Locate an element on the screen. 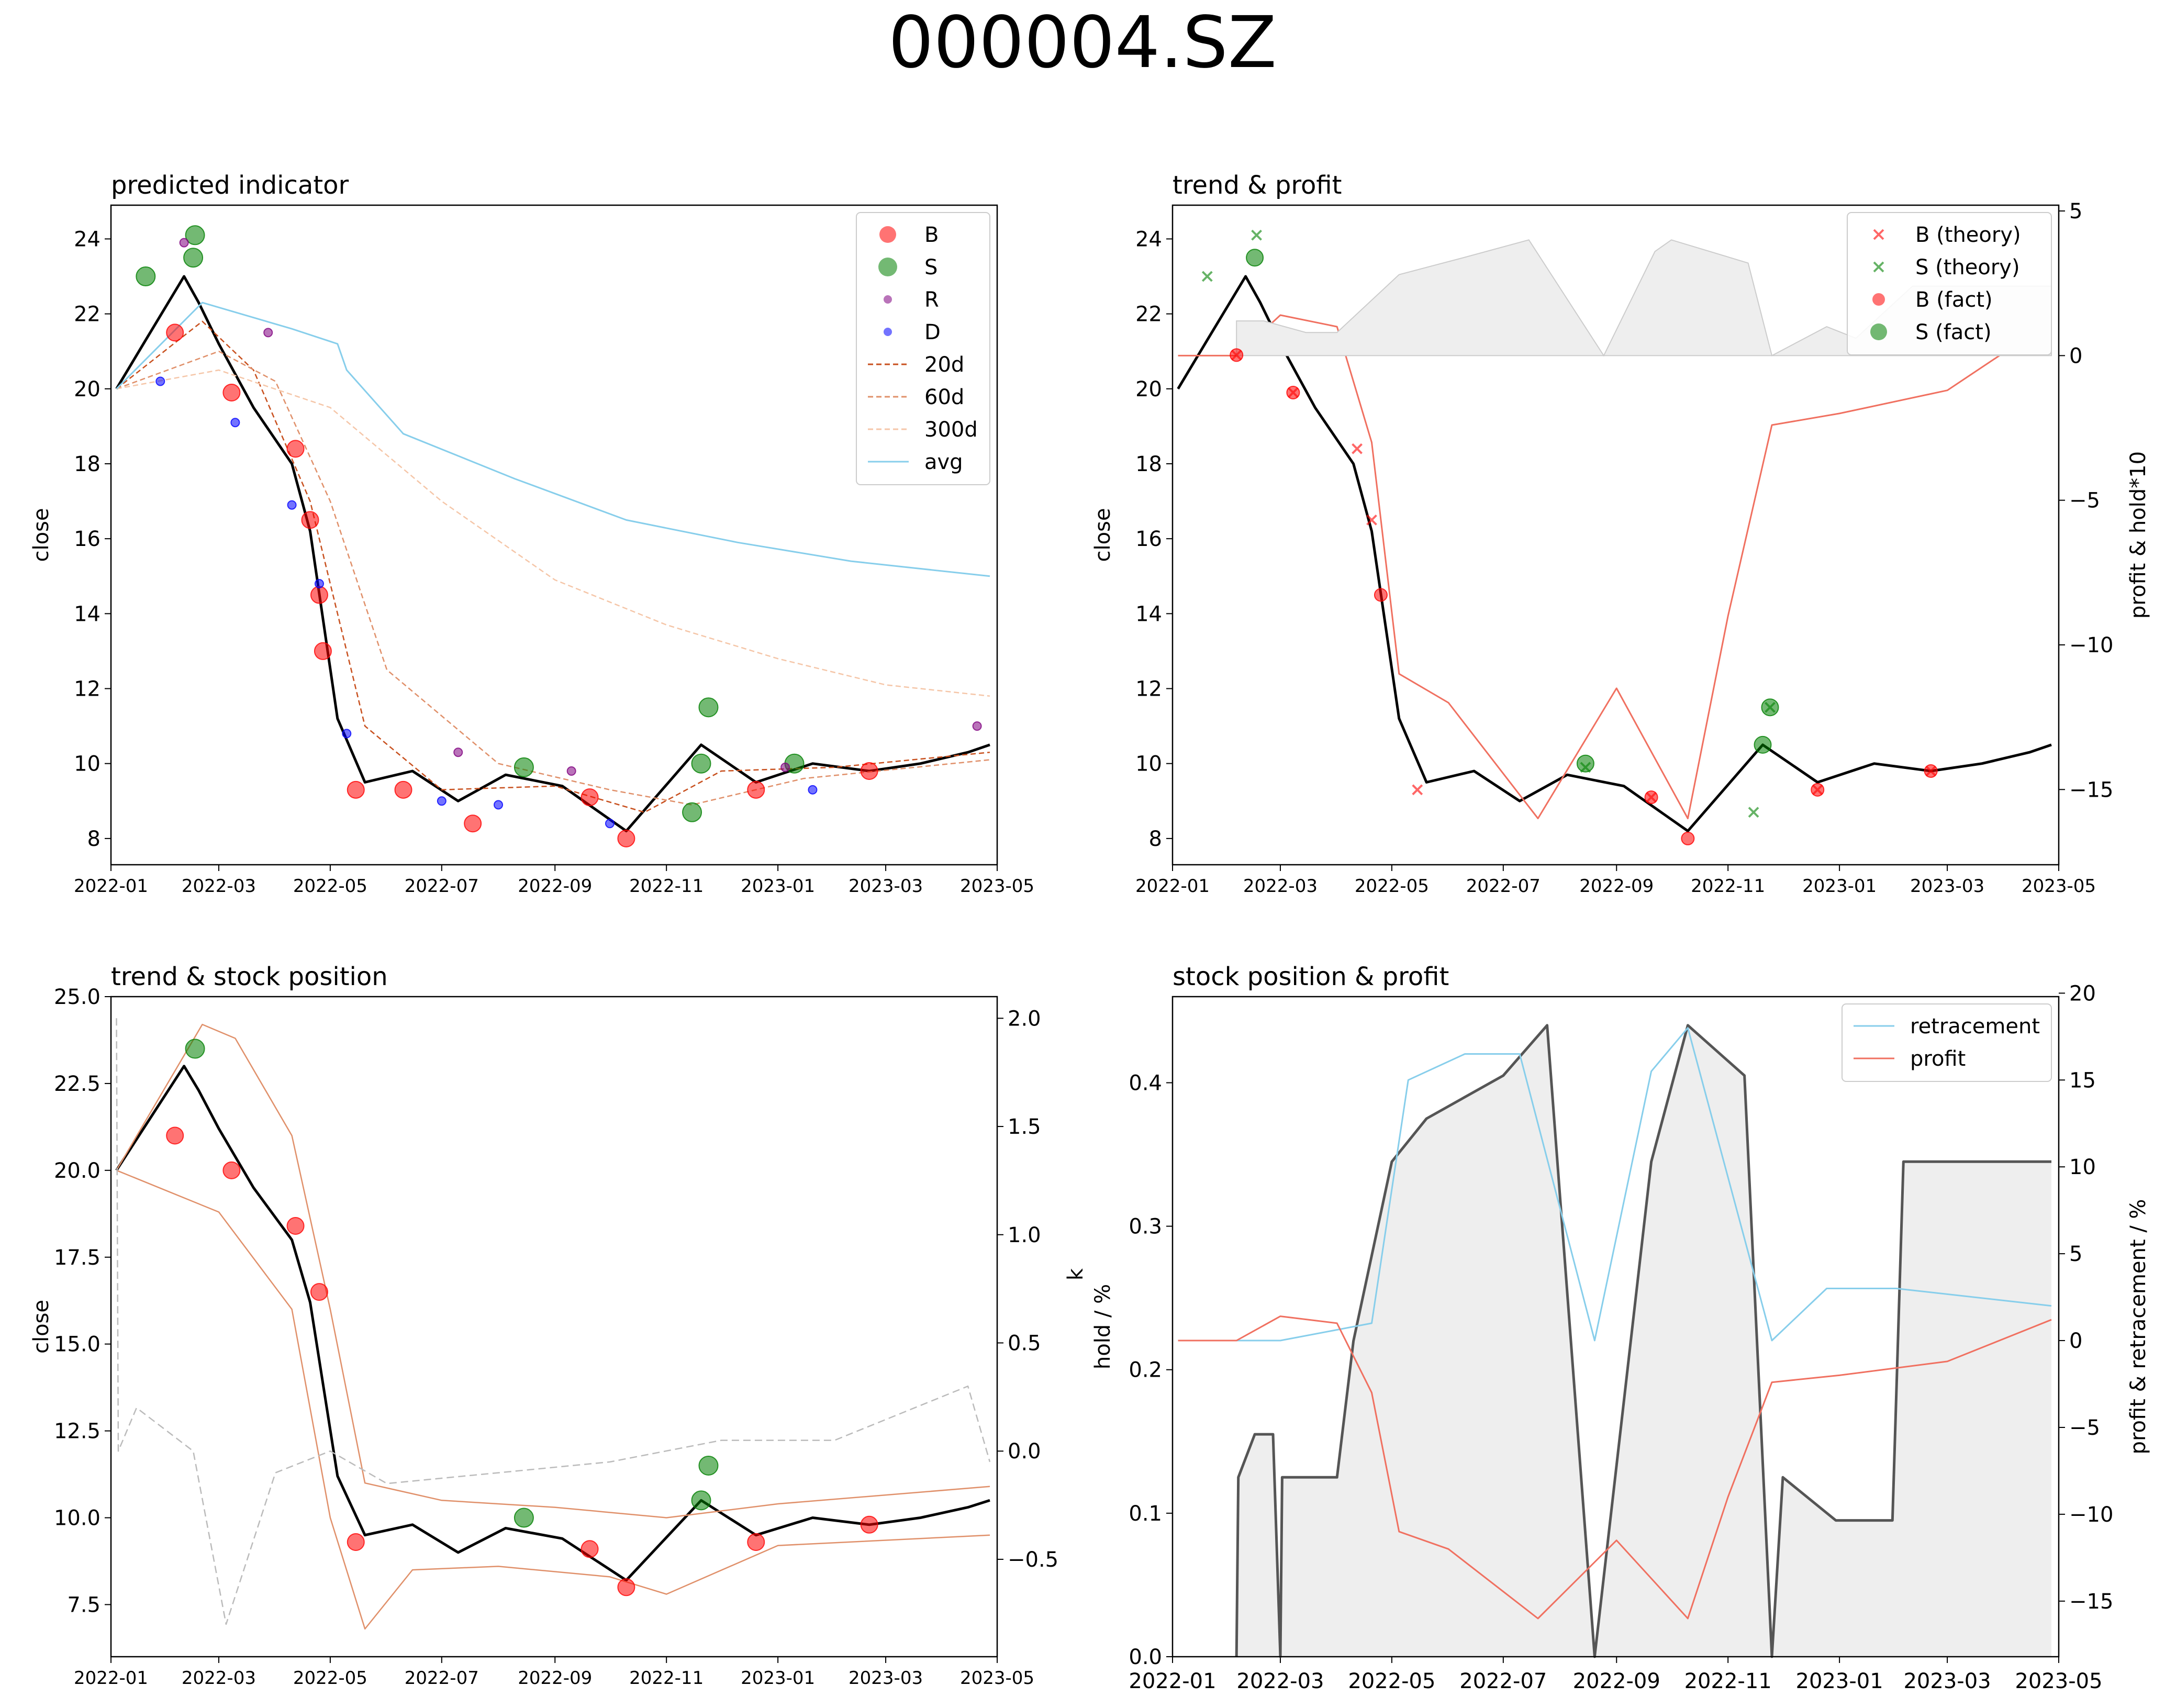 This screenshot has width=2165, height=1708. series-line-300d is located at coordinates (553, 533).